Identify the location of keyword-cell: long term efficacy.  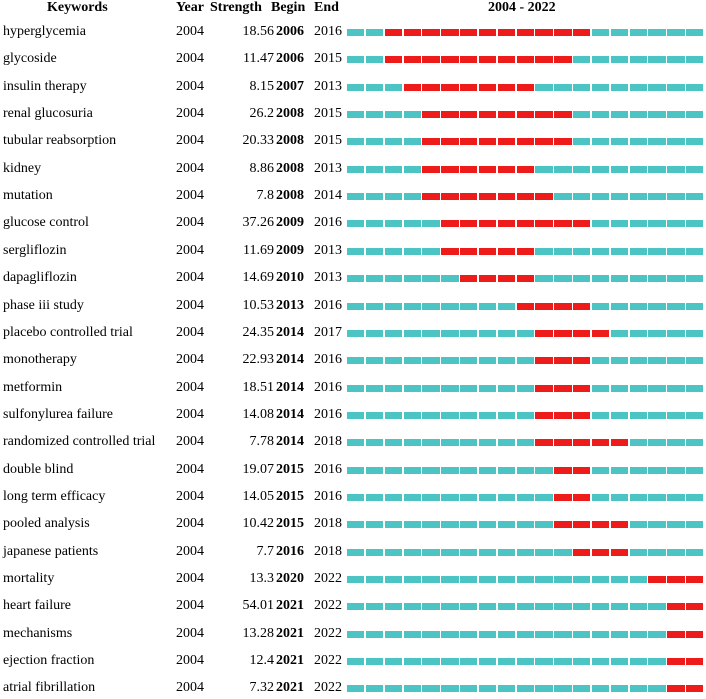
(54, 496).